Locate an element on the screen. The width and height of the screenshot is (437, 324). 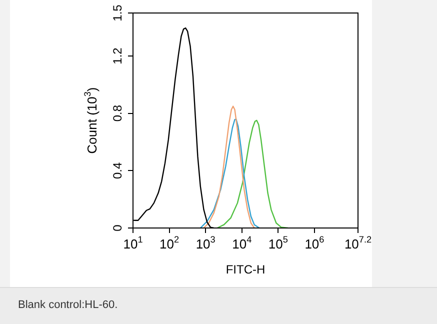
y-tick-label: 0.8 is located at coordinates (117, 113).